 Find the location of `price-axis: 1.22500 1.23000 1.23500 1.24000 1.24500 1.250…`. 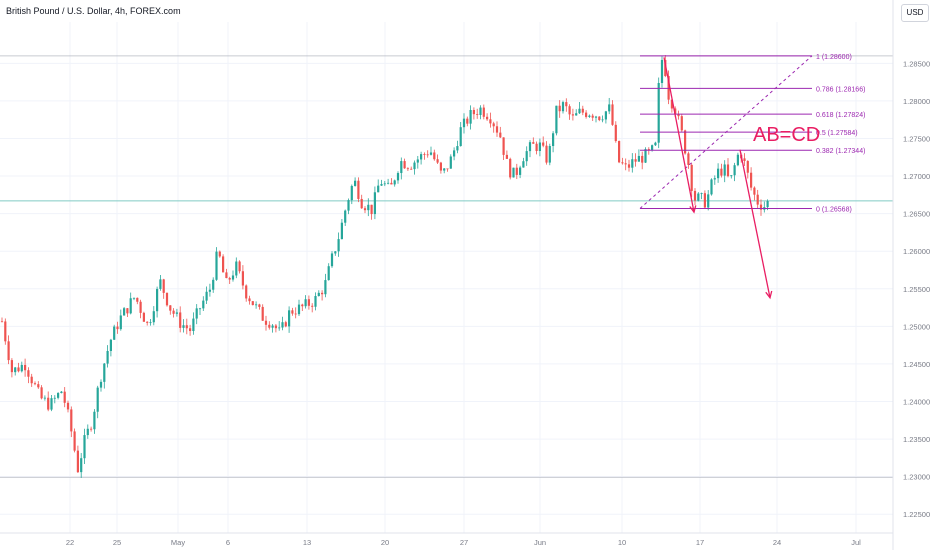

price-axis: 1.22500 1.23000 1.23500 1.24000 1.24500 1.250… is located at coordinates (912, 275).